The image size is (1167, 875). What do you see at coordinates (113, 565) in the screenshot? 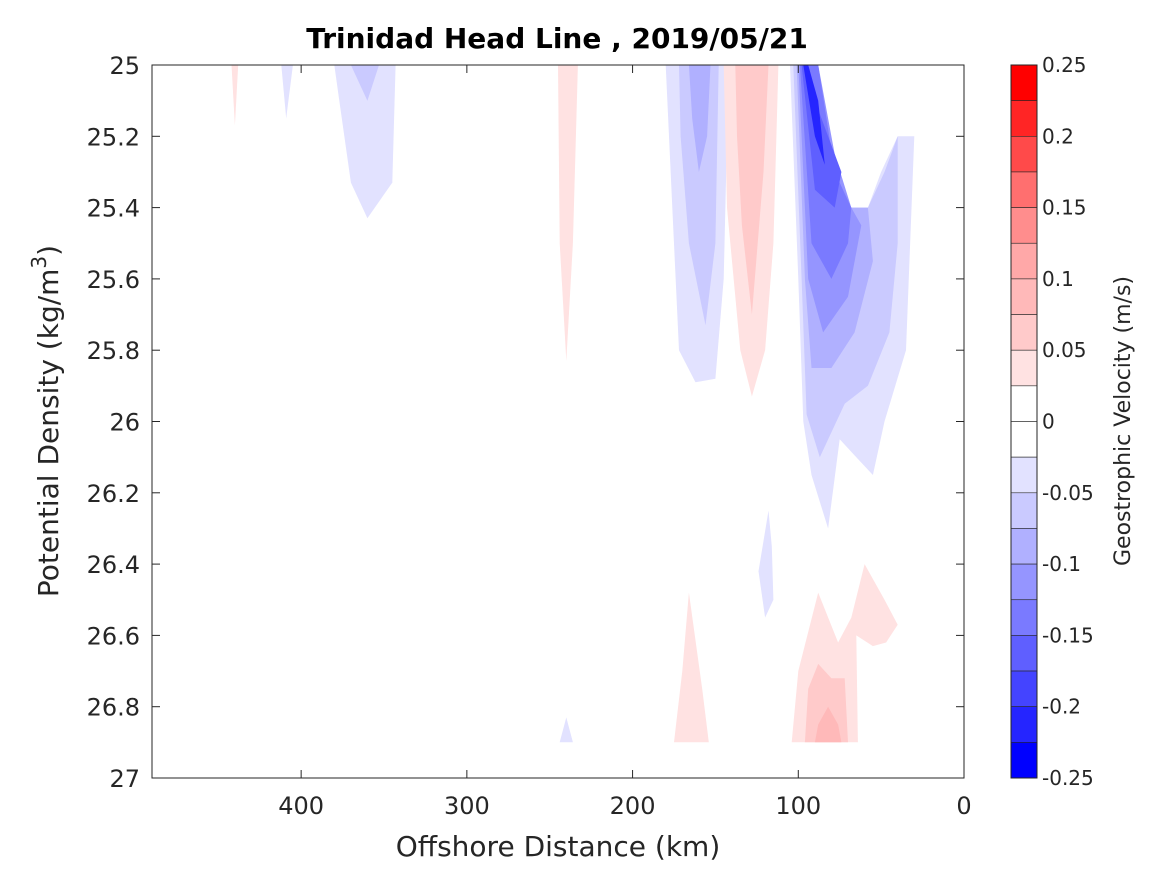
I see `y-tick-label: 26.4` at bounding box center [113, 565].